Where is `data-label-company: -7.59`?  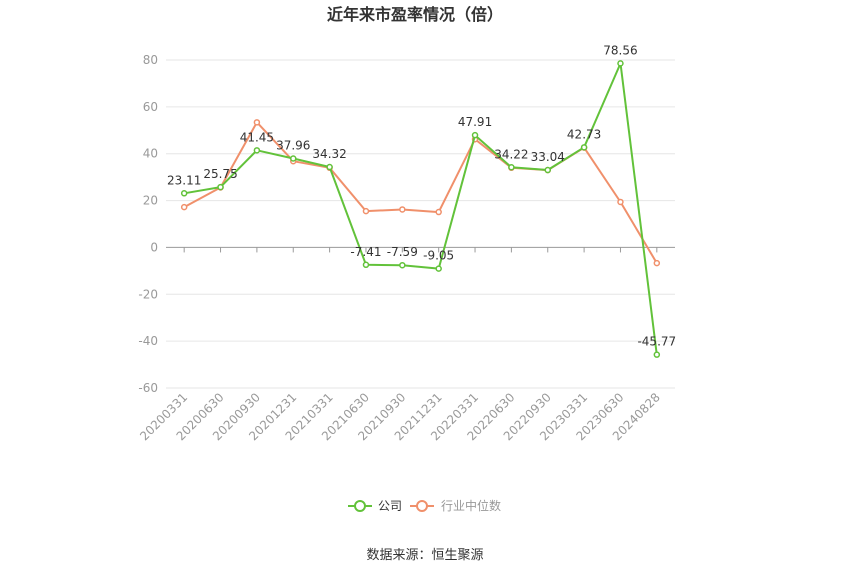
data-label-company: -7.59 is located at coordinates (402, 252).